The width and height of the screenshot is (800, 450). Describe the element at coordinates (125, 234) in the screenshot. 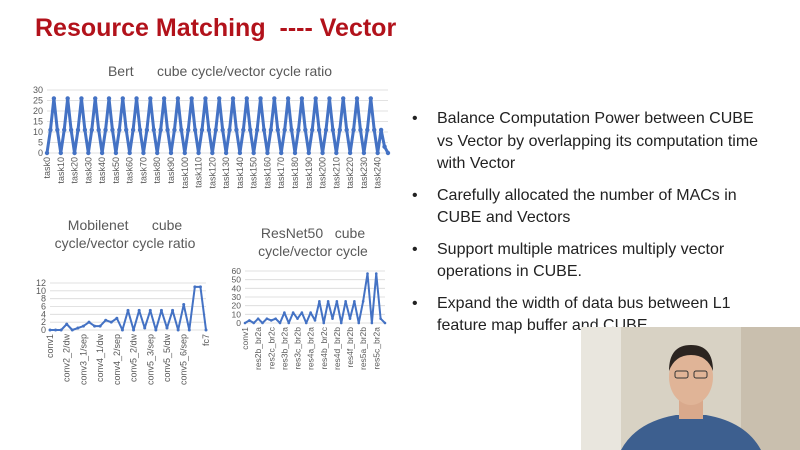

I see `chart-title: Mobilenet cube cycle/vector cycle ratio` at that location.